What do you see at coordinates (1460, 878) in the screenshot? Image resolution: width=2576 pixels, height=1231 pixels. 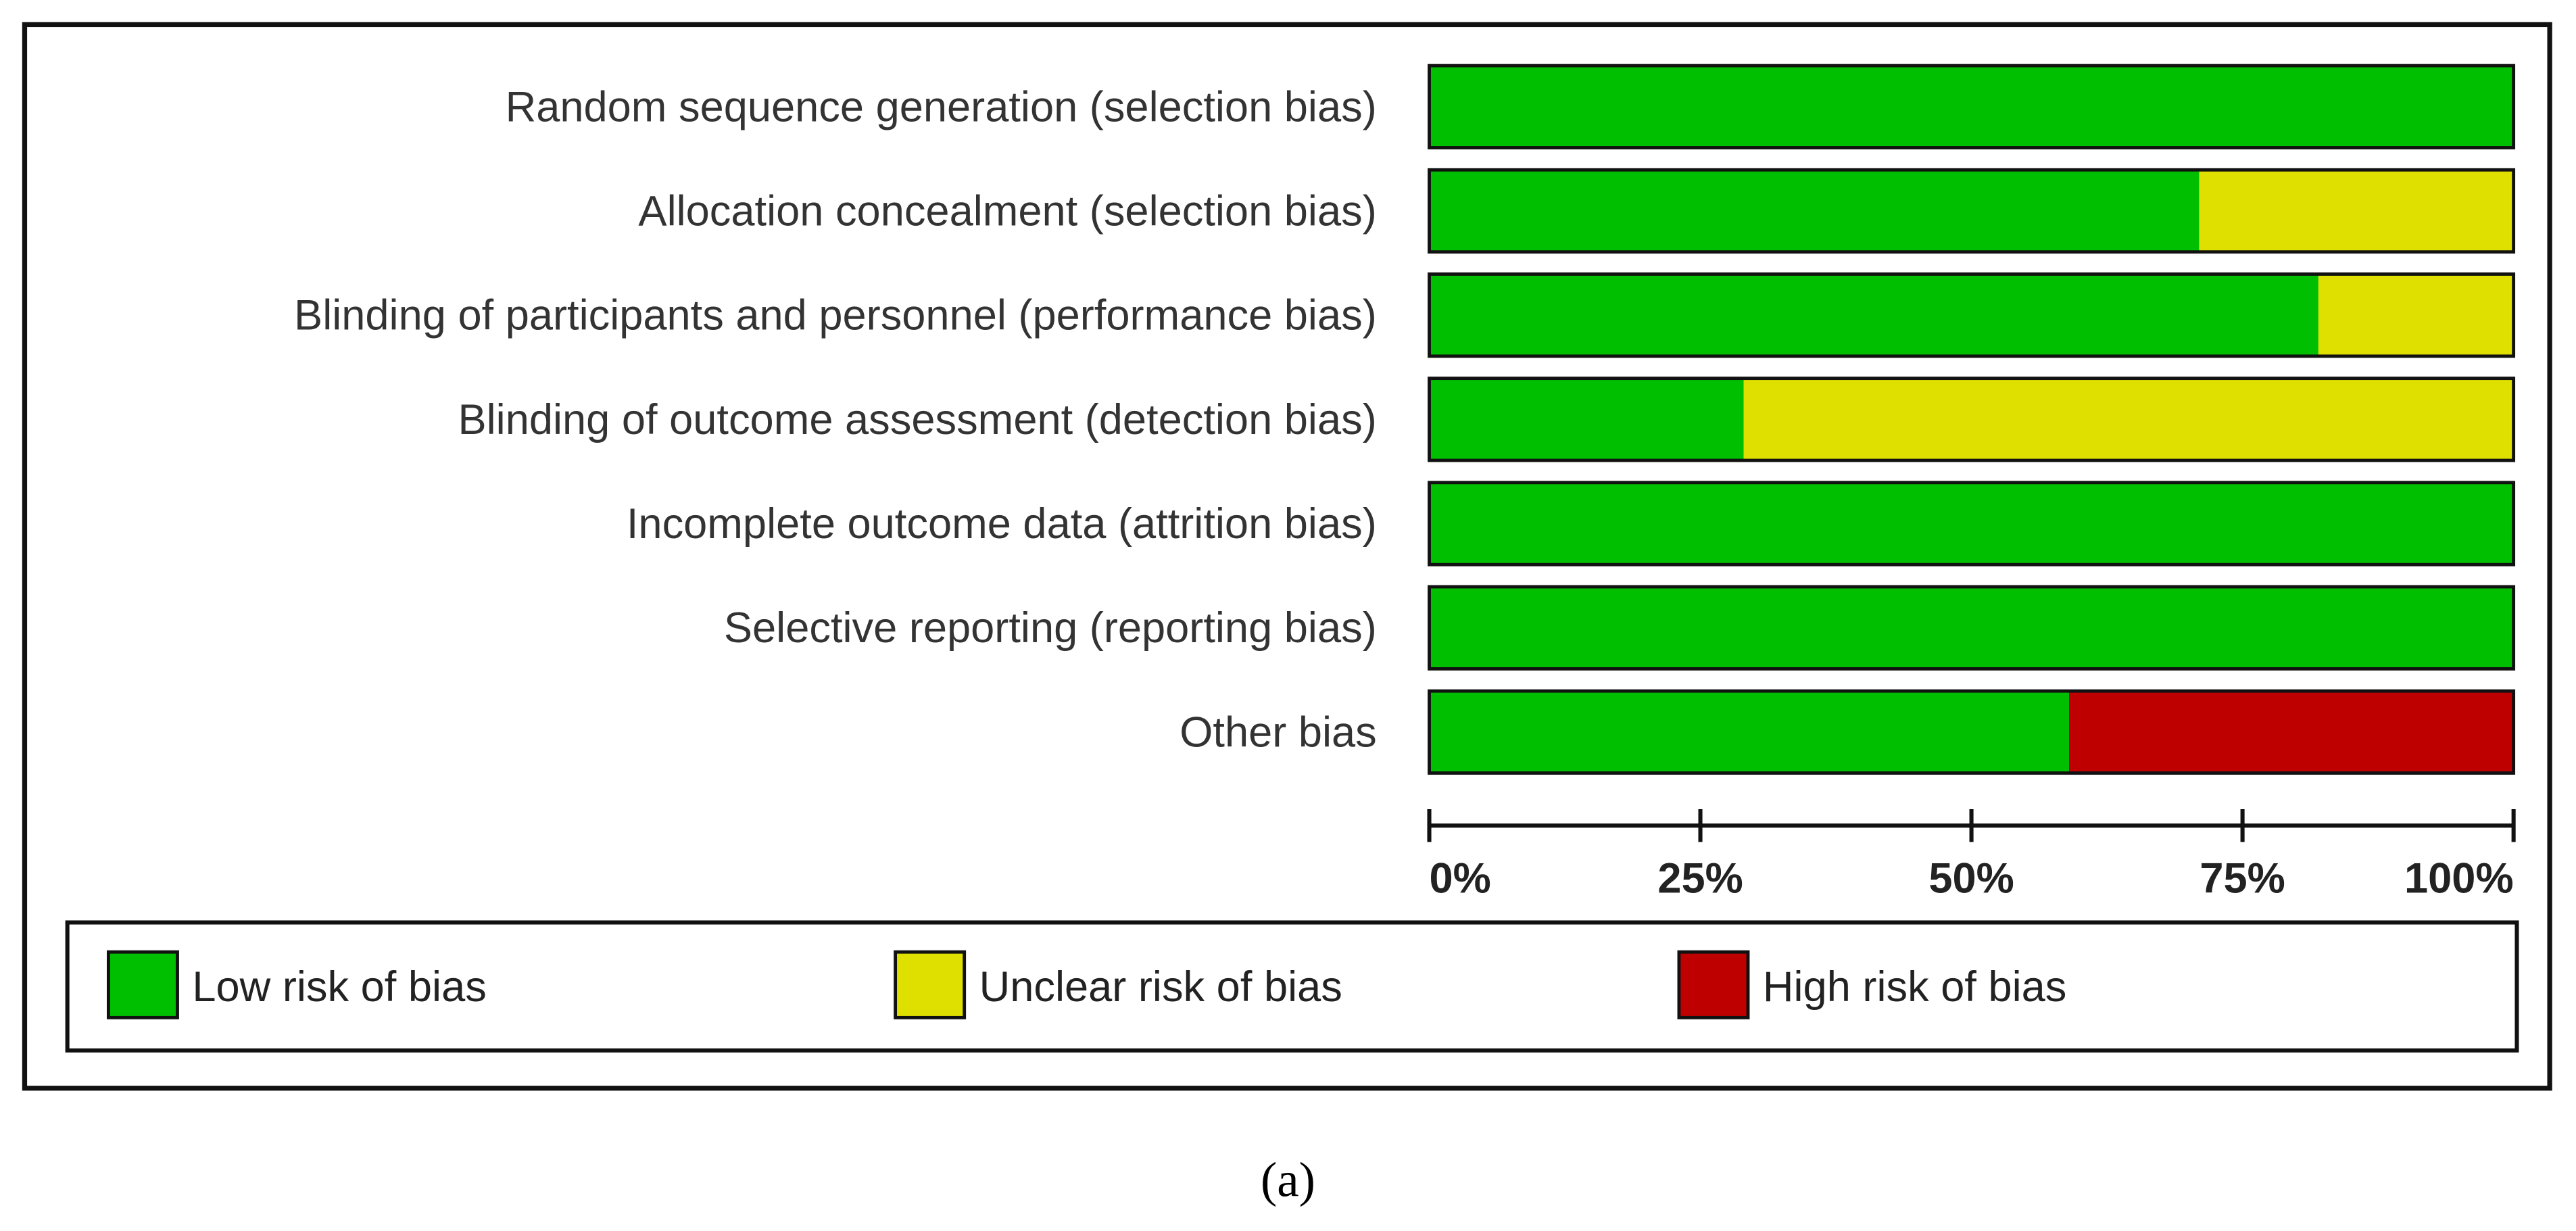 I see `x-tick-label: 0%` at bounding box center [1460, 878].